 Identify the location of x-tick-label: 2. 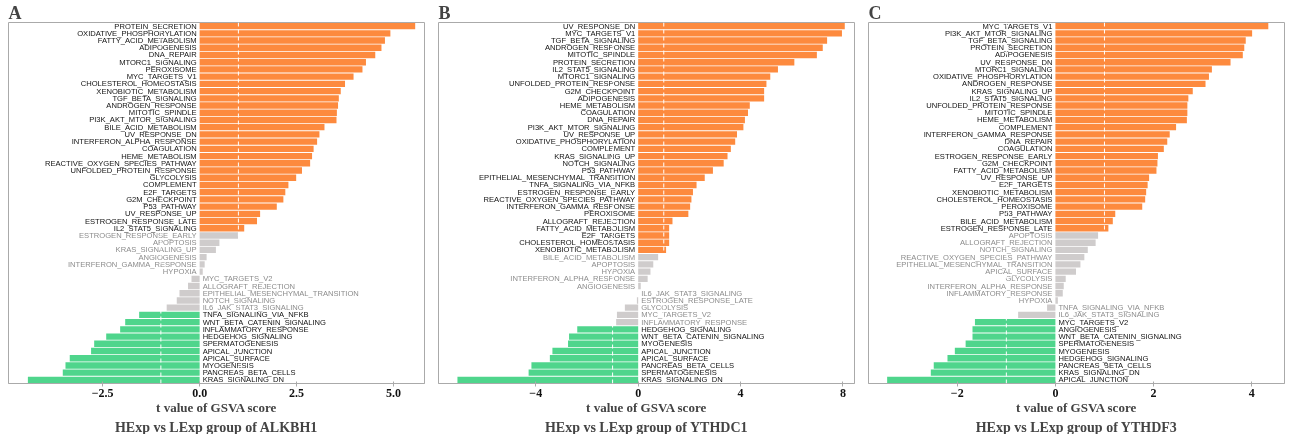
(1153, 392).